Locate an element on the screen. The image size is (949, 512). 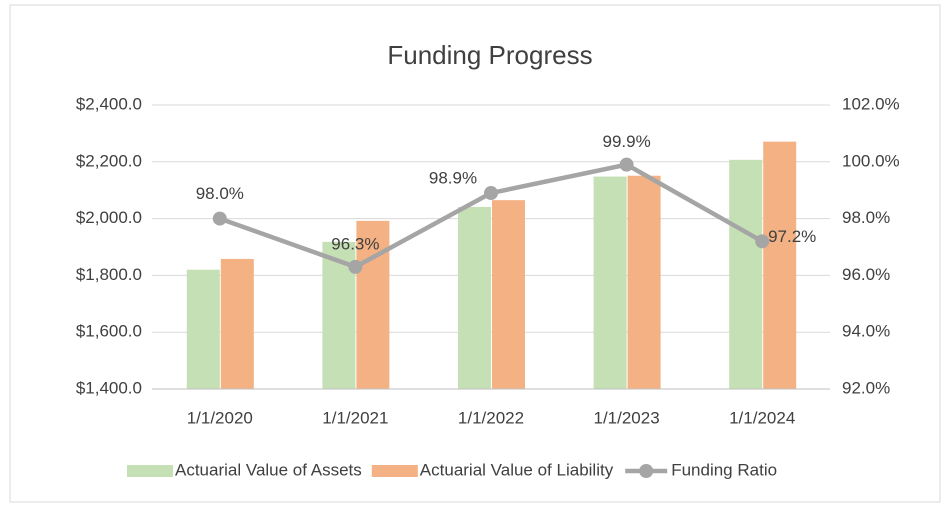
y-tick-label: $1,600.0 is located at coordinates (109, 331).